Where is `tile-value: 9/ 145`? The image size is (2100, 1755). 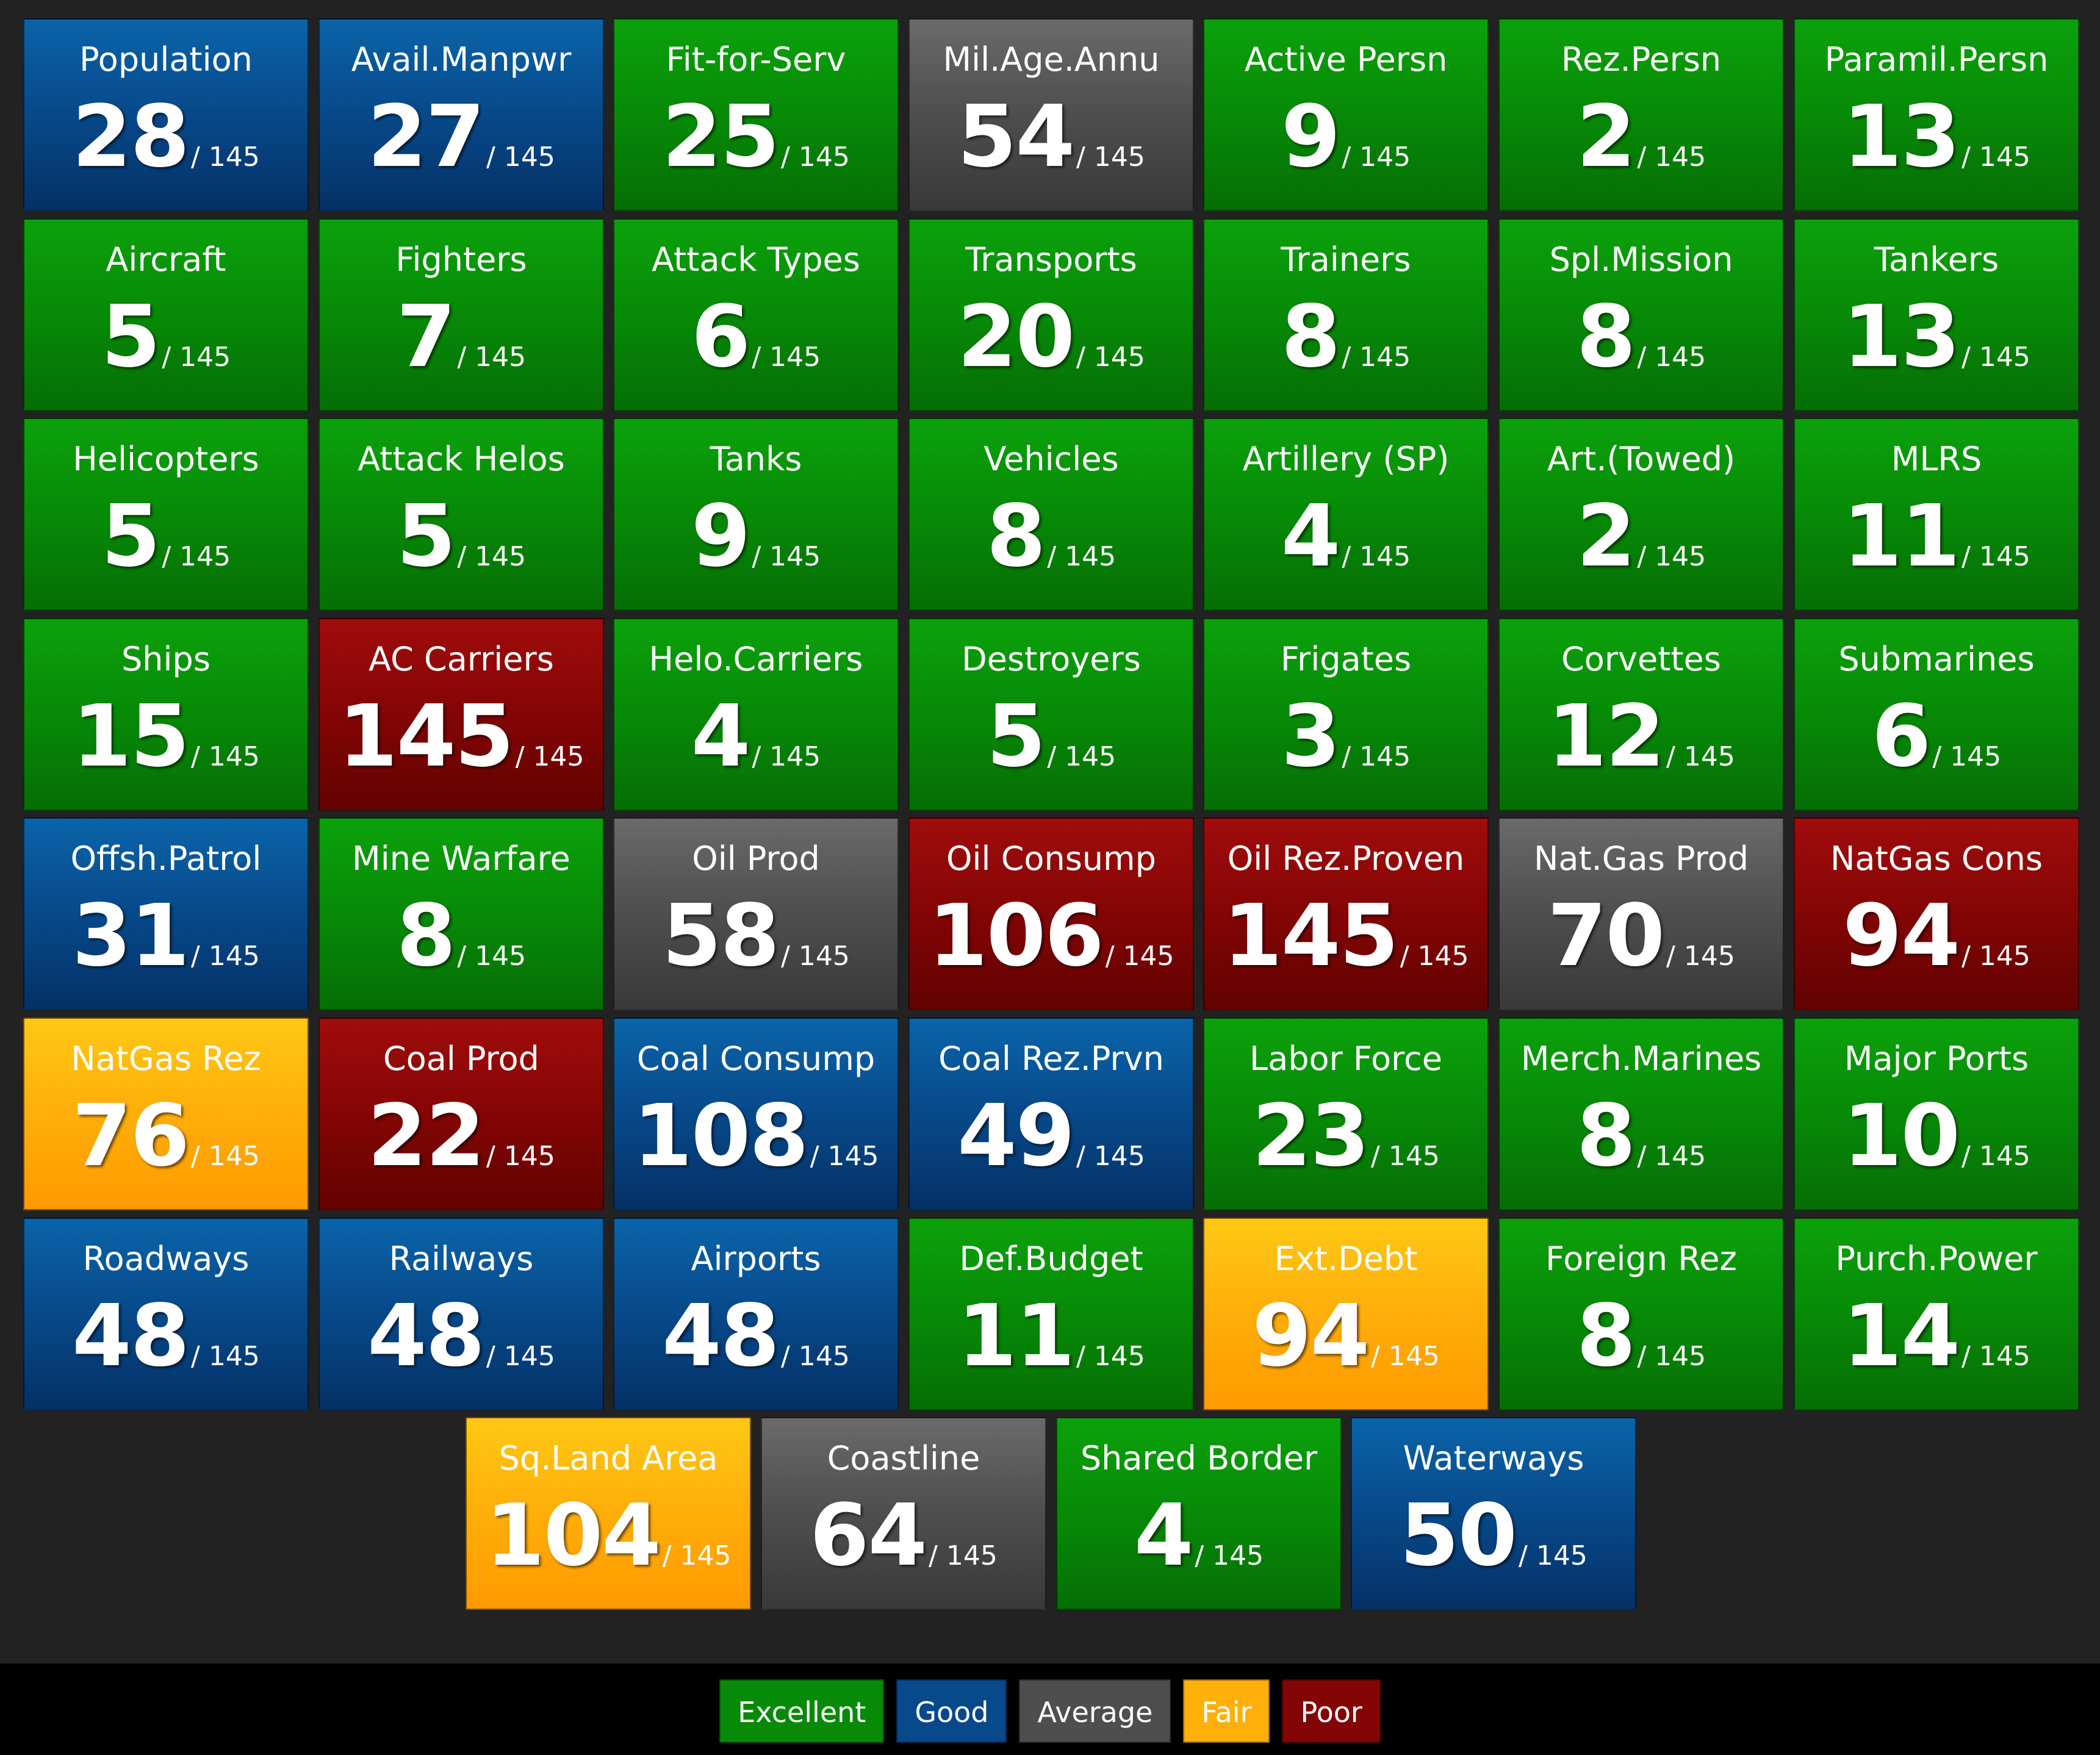 tile-value: 9/ 145 is located at coordinates (1345, 150).